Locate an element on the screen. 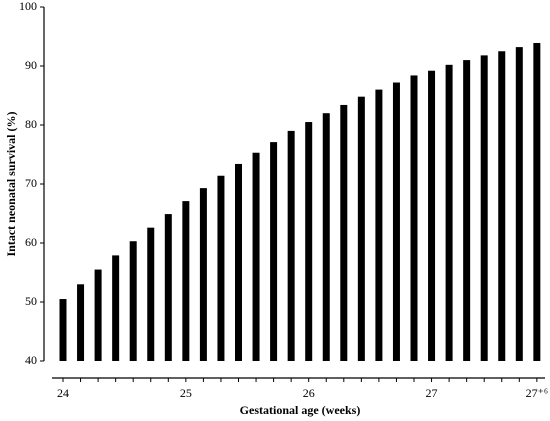  y-tick-label: 90 is located at coordinates (31, 65).